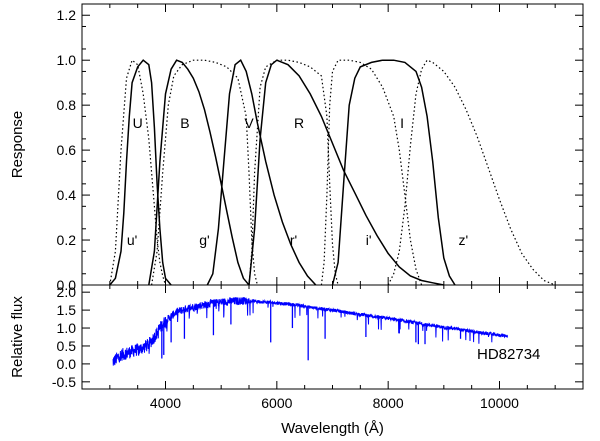  Describe the element at coordinates (299, 123) in the screenshot. I see `filter-label: R` at that location.